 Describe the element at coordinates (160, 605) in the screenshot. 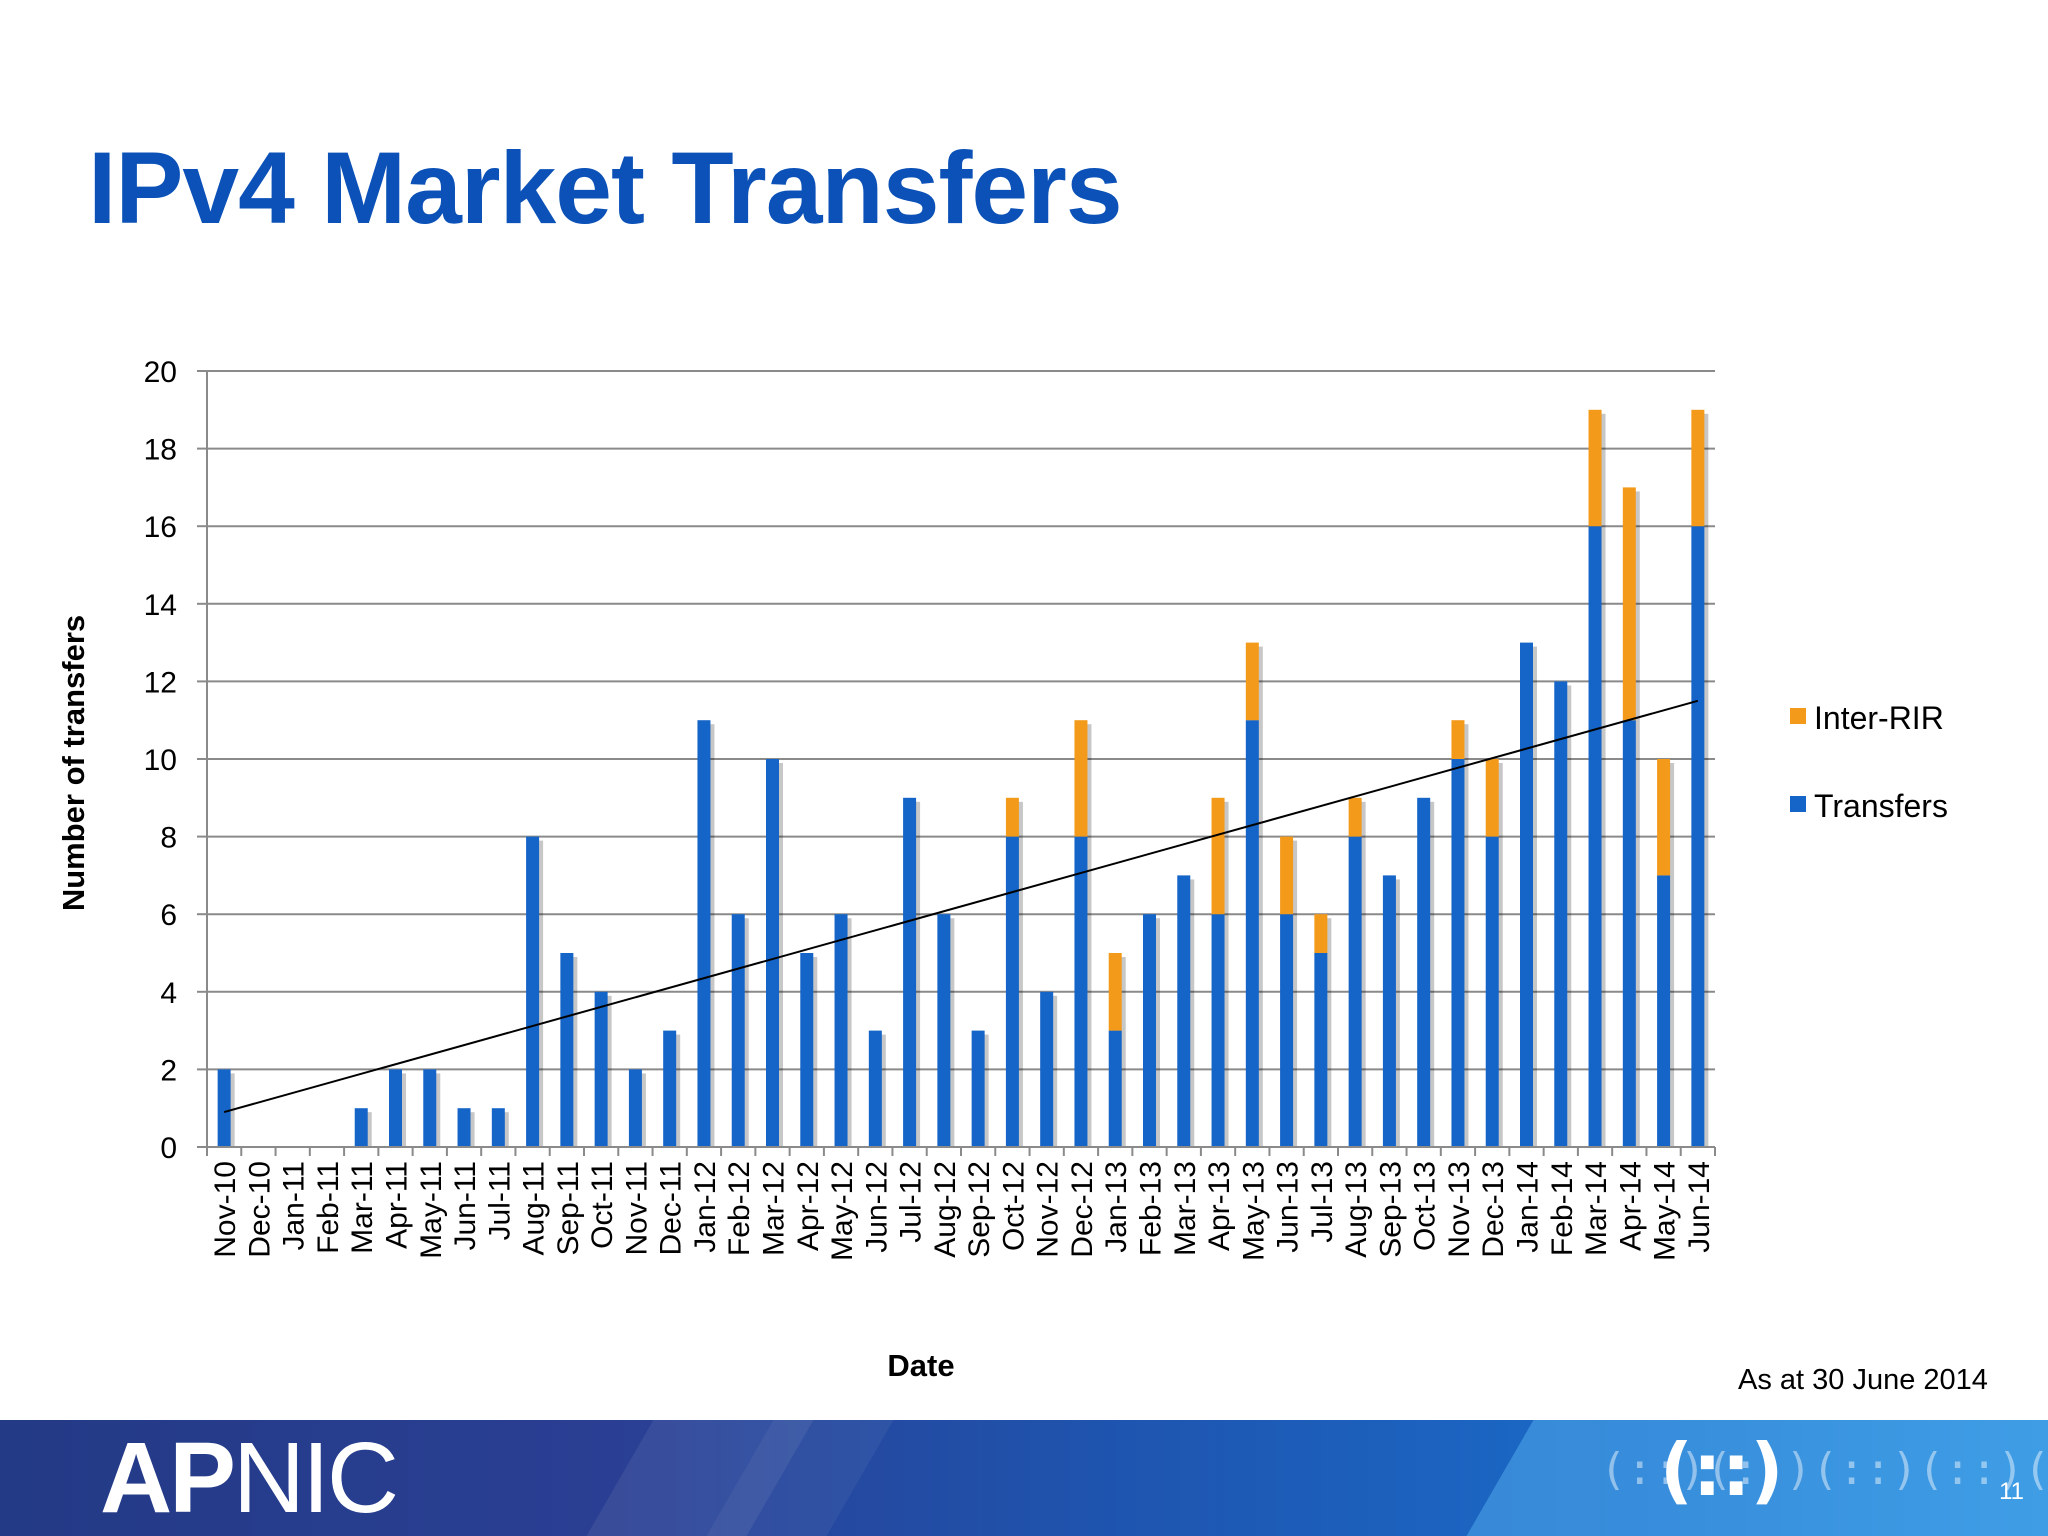

I see `y-tick-label: 14` at that location.